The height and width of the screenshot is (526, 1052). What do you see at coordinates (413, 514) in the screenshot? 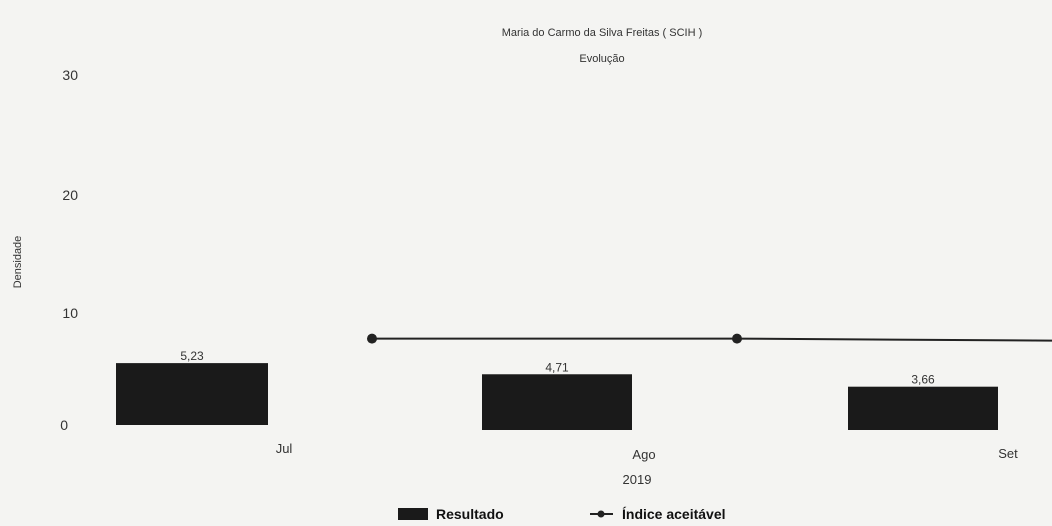
I see `legend-swatch-resultado` at bounding box center [413, 514].